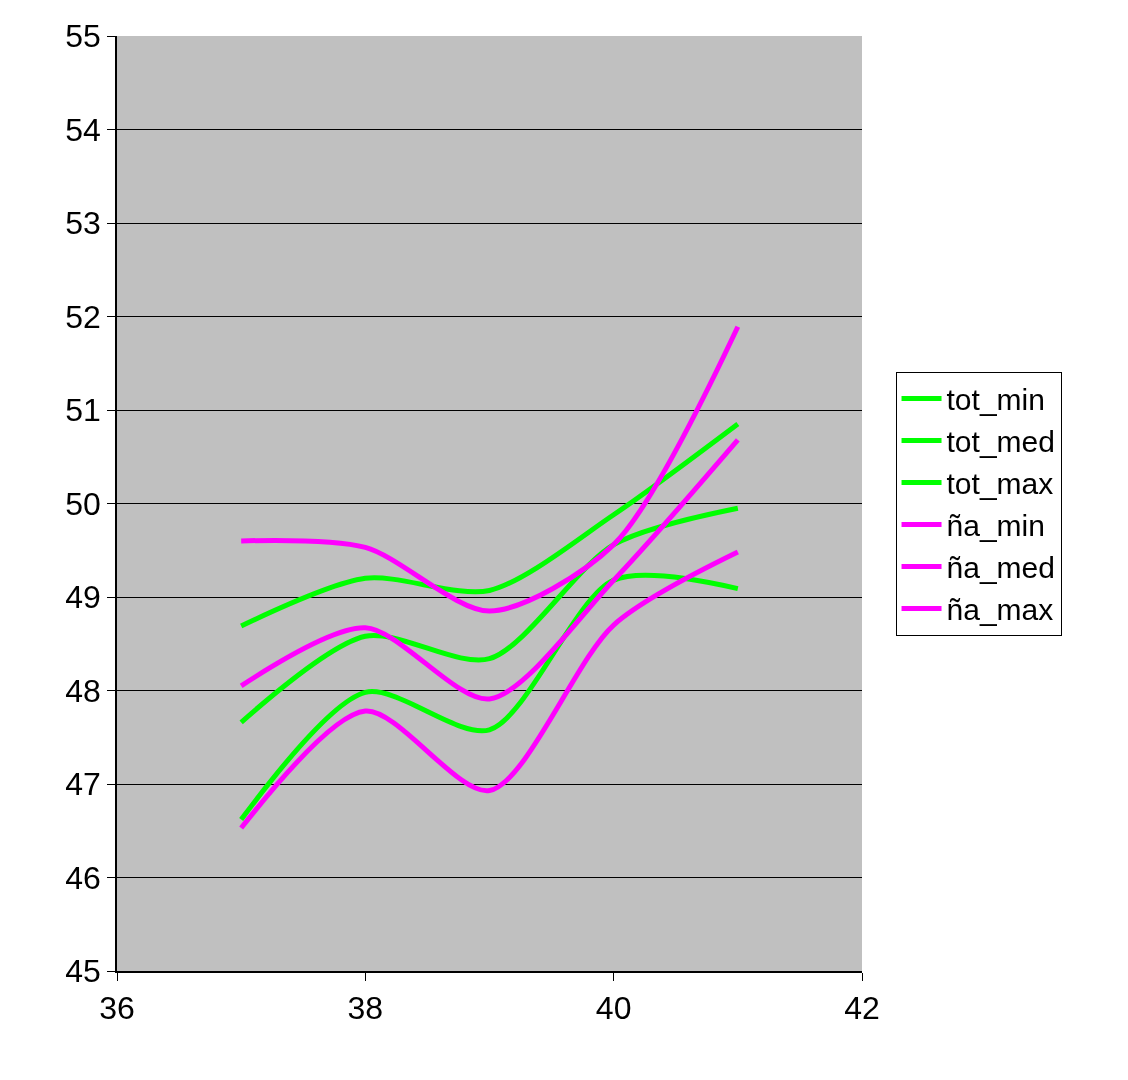 This screenshot has height=1080, width=1128. What do you see at coordinates (1000, 484) in the screenshot?
I see `legend-label: tot_max` at bounding box center [1000, 484].